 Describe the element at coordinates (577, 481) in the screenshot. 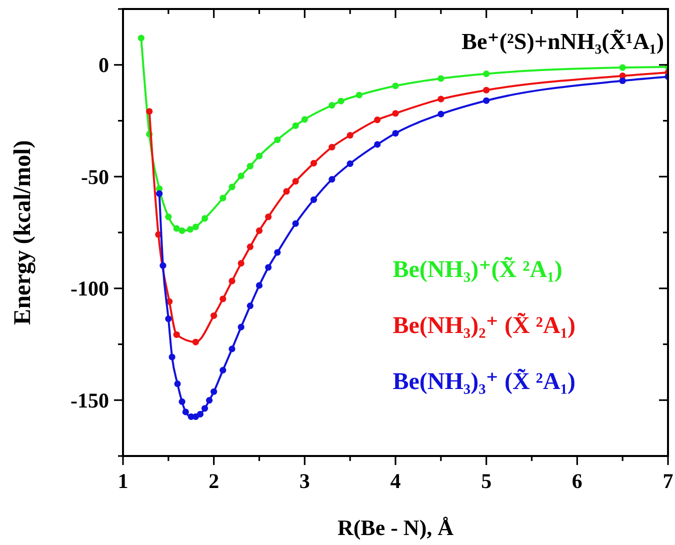

I see `x-tick-label: 6` at that location.